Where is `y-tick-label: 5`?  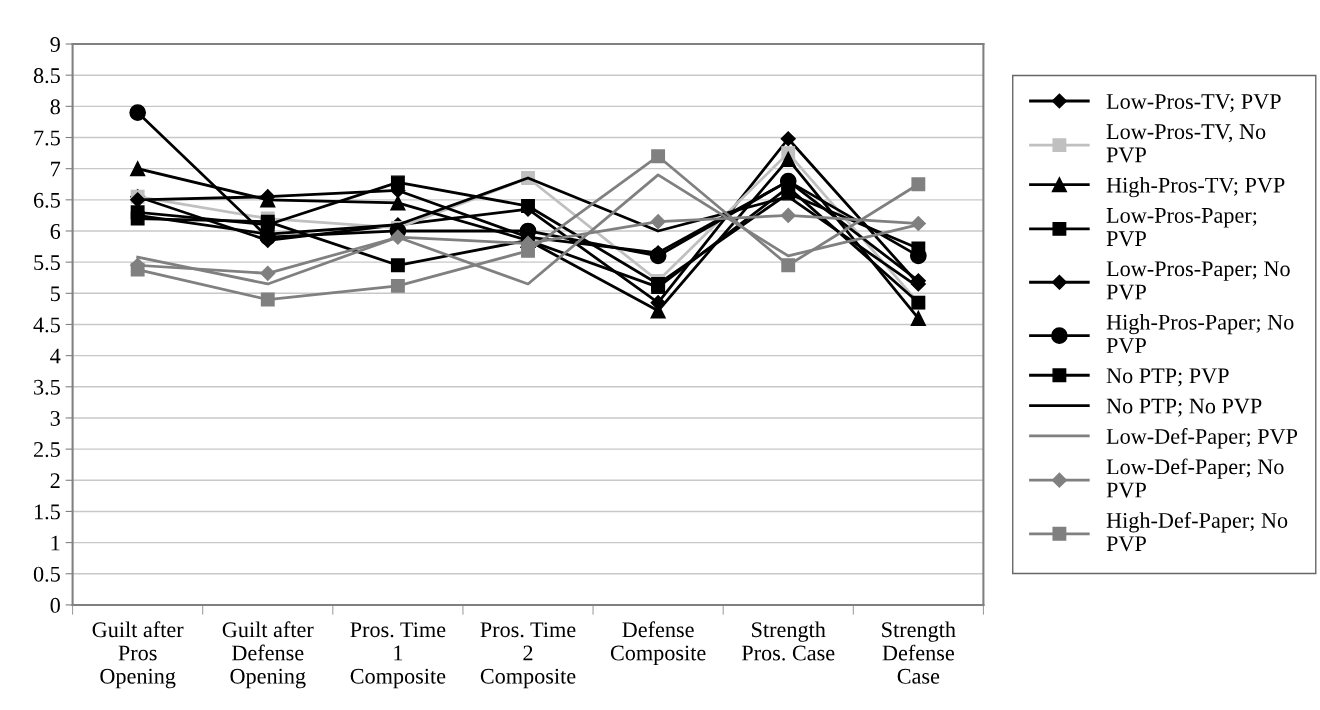
y-tick-label: 5 is located at coordinates (55, 294).